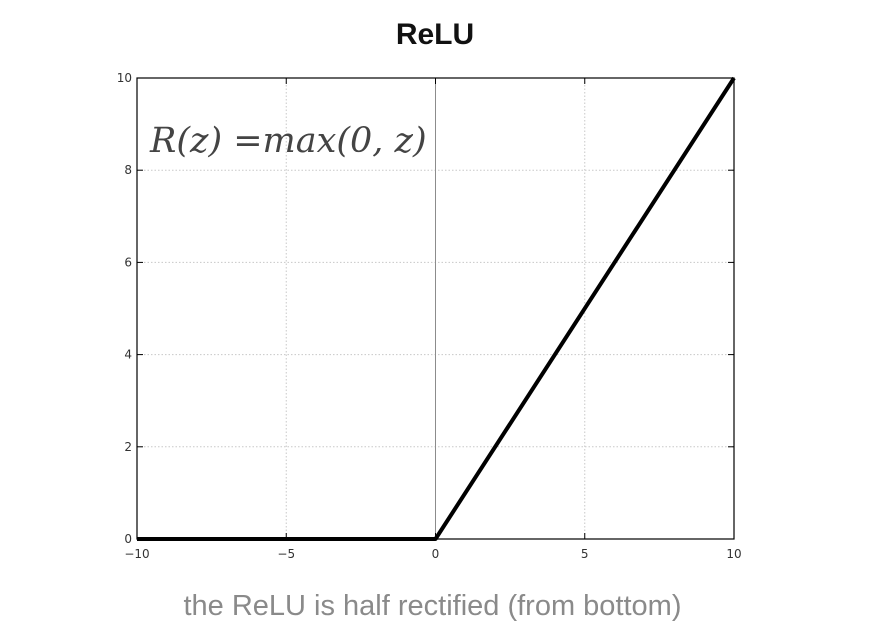 This screenshot has width=888, height=642. Describe the element at coordinates (432, 606) in the screenshot. I see `chart-caption: the ReLU is half rectified (from bottom)` at that location.